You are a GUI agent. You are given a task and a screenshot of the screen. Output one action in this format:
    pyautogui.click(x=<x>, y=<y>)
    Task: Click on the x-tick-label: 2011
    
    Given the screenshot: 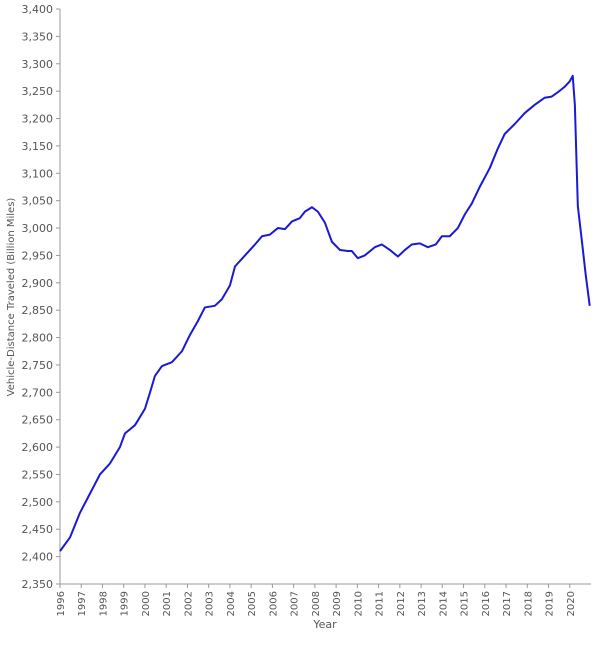 What is the action you would take?
    pyautogui.click(x=380, y=603)
    